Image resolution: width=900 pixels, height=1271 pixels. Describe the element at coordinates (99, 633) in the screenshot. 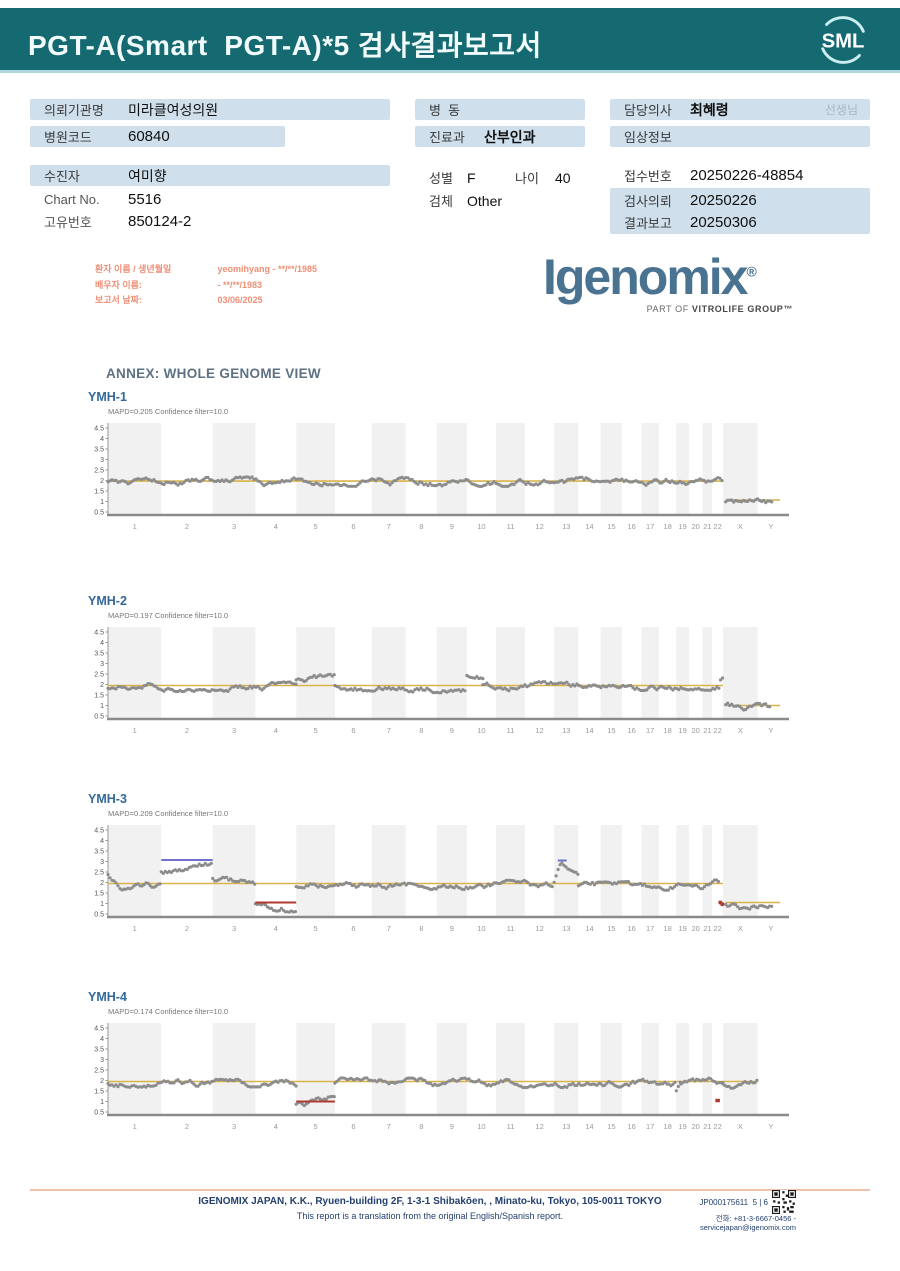

I see `svg-text: 4.5` at that location.